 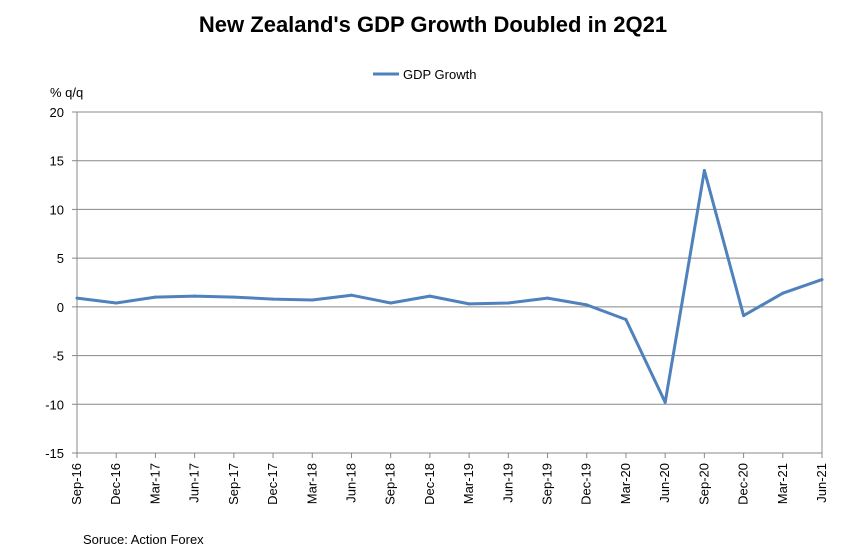 What do you see at coordinates (743, 484) in the screenshot?
I see `x-tick-label: Dec-20` at bounding box center [743, 484].